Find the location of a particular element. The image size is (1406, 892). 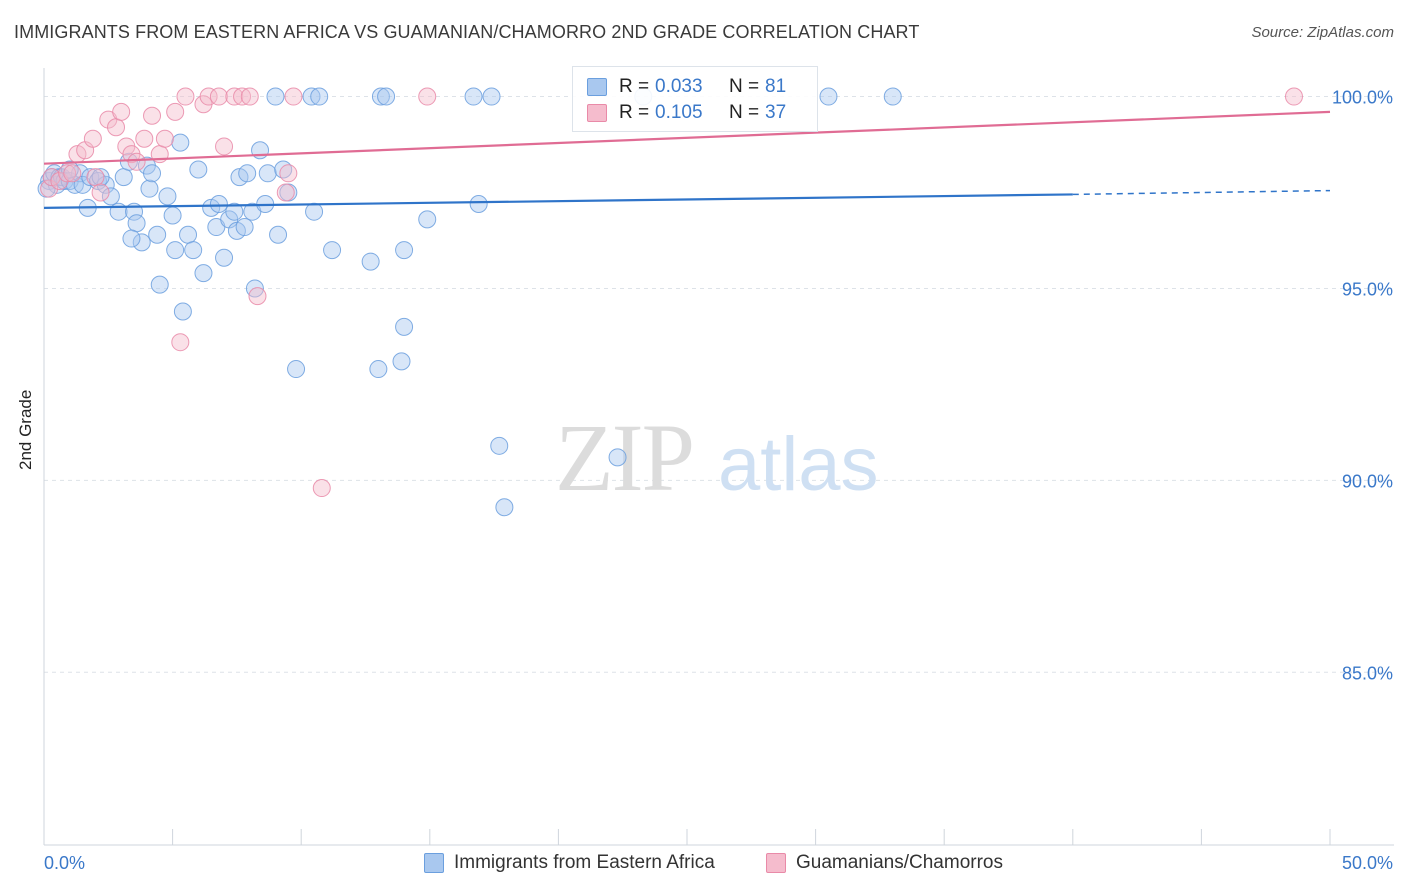

watermark-zip: ZIP is located at coordinates (624, 457).